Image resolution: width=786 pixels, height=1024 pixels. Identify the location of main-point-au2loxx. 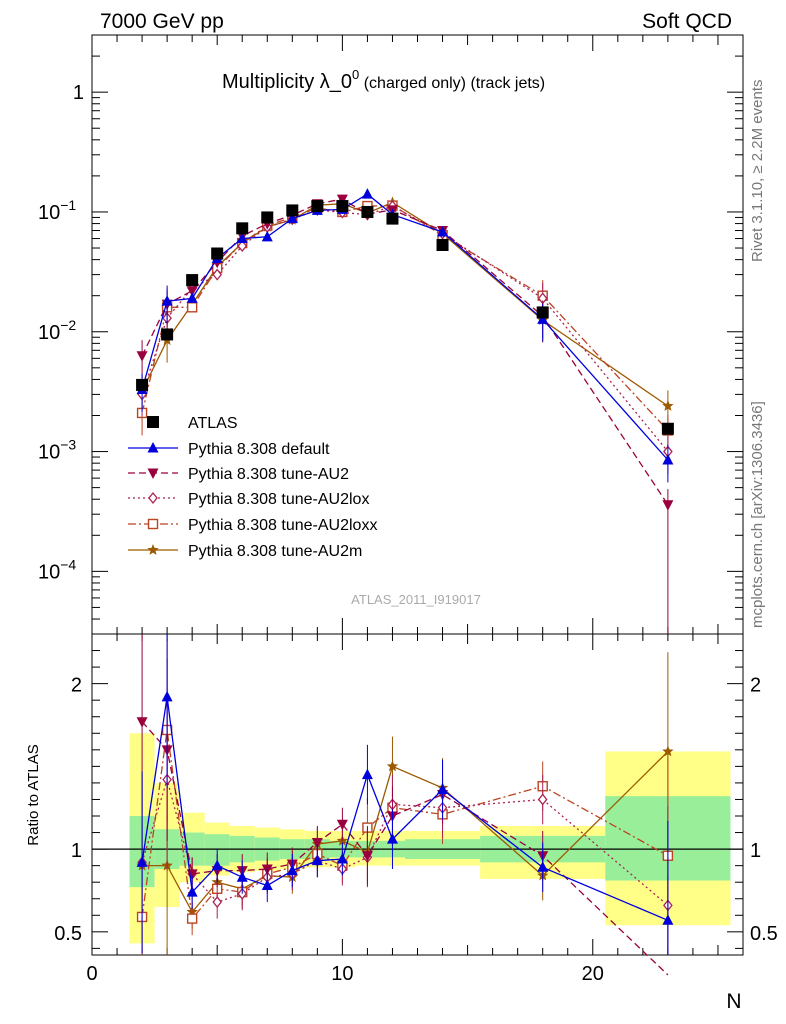
(192, 307).